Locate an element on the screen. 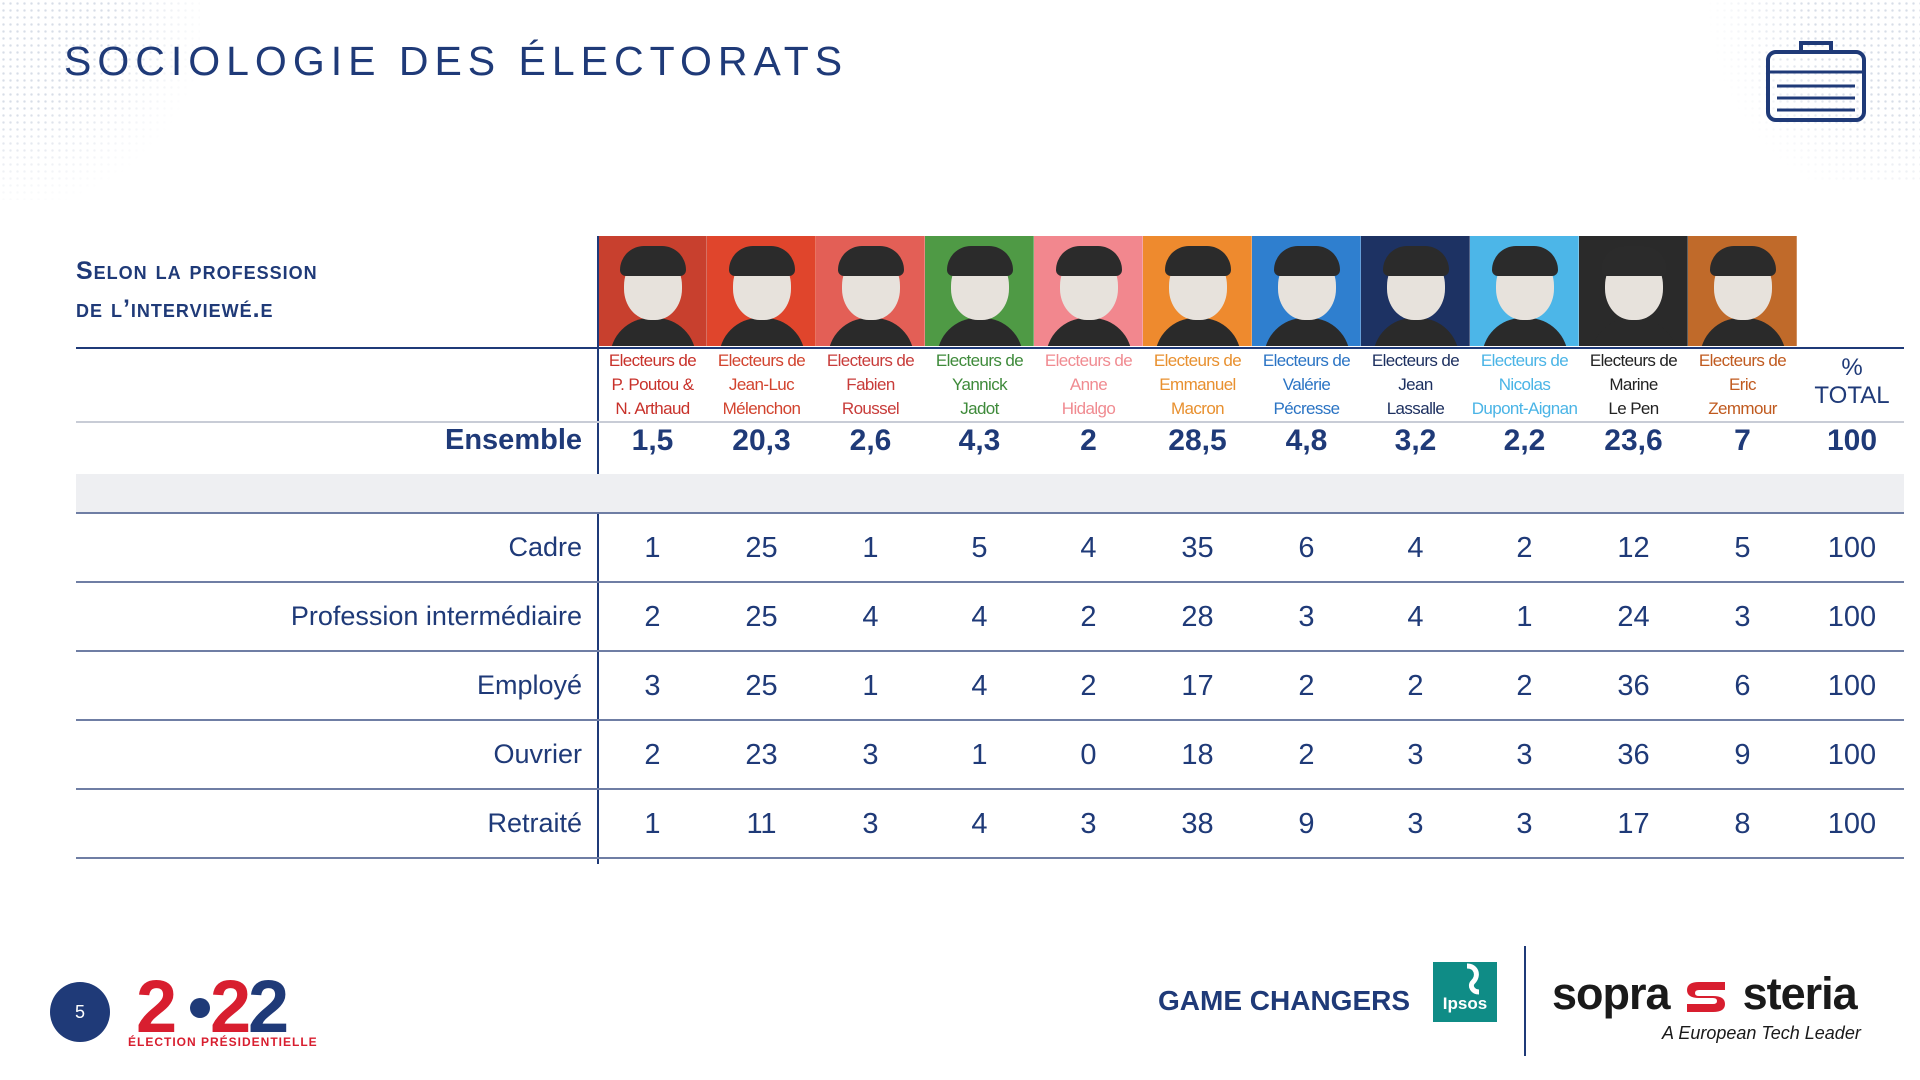 This screenshot has width=1920, height=1080. column-header: Electeurs de Fabien Roussel is located at coordinates (870, 385).